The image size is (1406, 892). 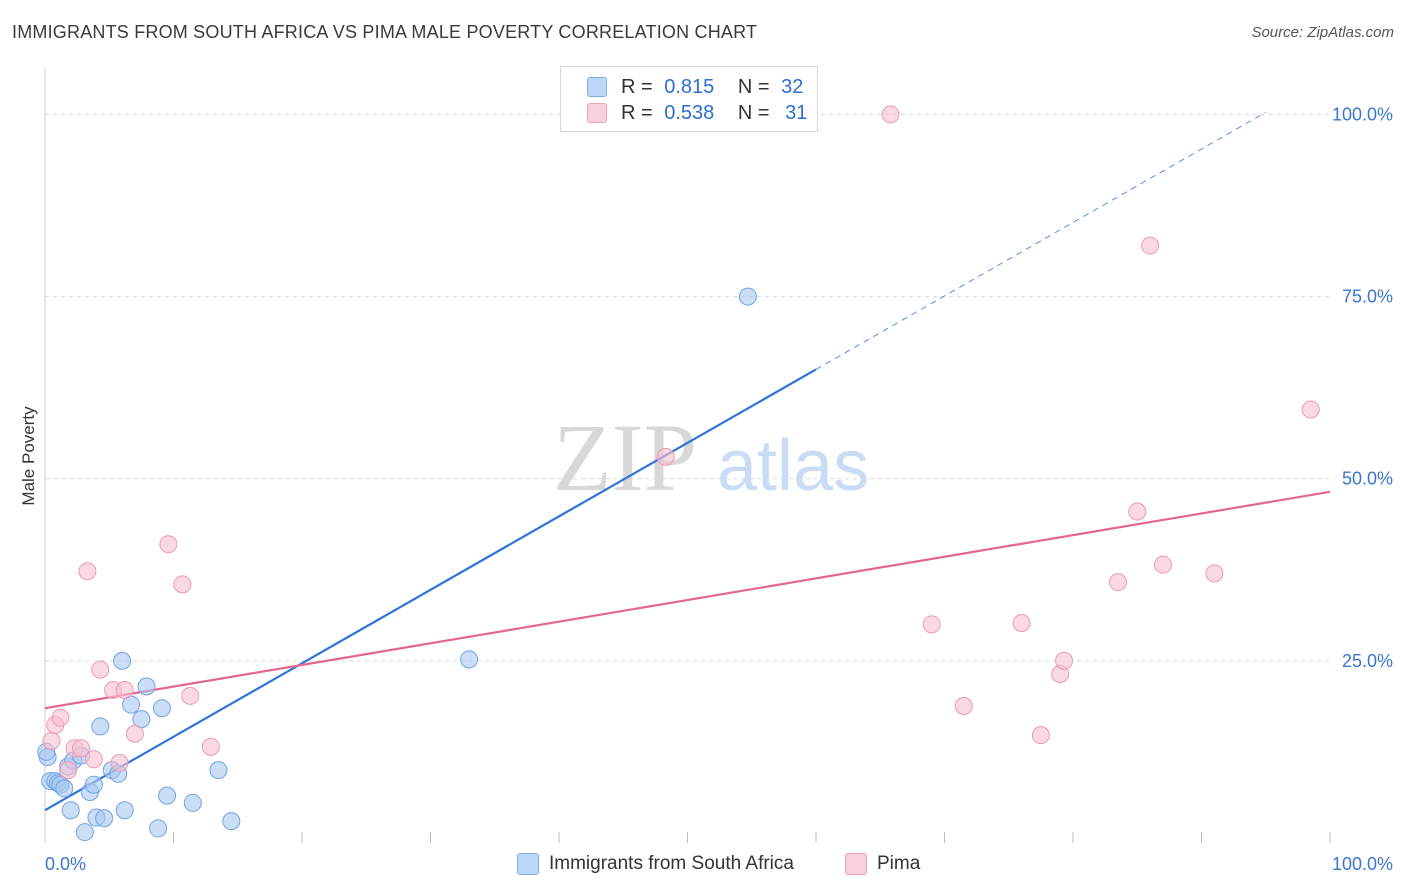 What do you see at coordinates (689, 112) in the screenshot?
I see `r-value: 0.538` at bounding box center [689, 112].